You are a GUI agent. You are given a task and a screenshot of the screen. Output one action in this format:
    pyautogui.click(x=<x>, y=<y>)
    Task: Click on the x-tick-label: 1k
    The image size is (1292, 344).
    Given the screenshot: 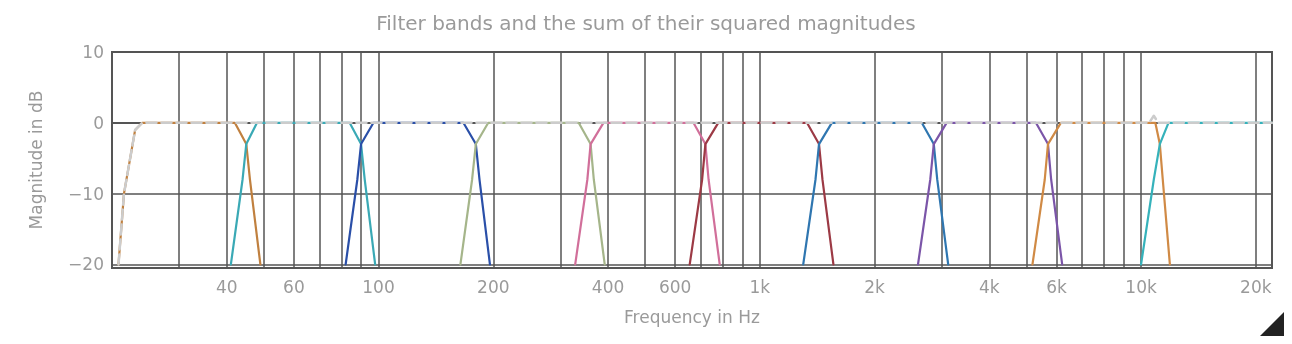 What is the action you would take?
    pyautogui.click(x=760, y=286)
    